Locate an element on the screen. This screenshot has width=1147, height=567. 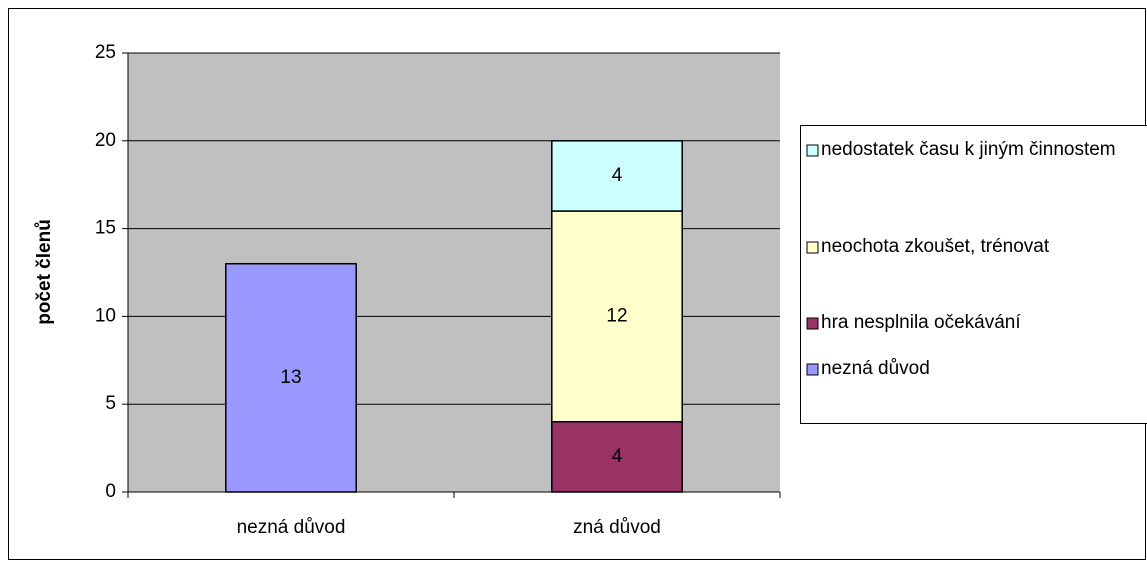
y-tick-label: 15 is located at coordinates (105, 228).